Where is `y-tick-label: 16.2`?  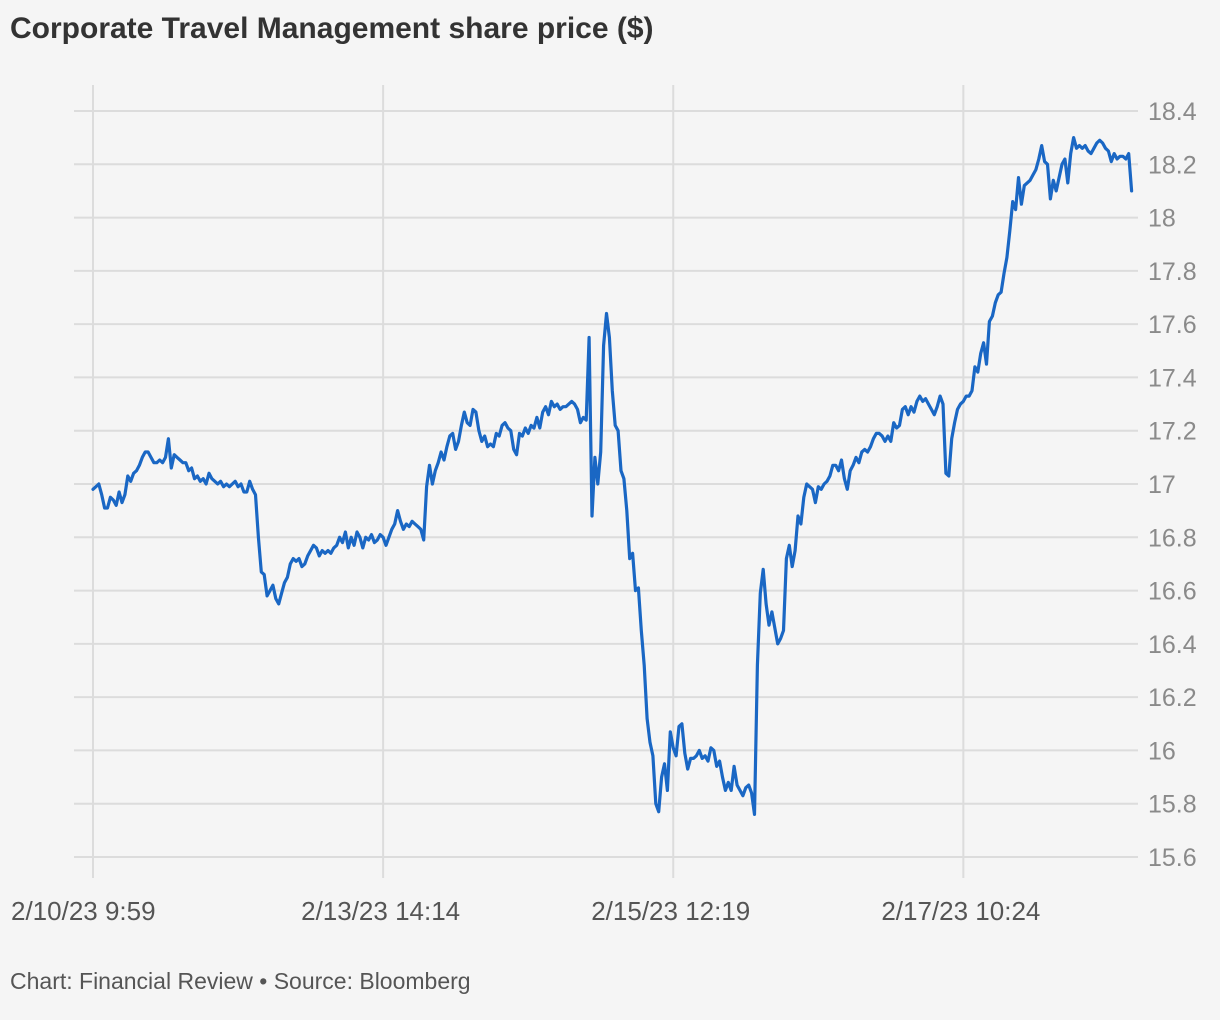
y-tick-label: 16.2 is located at coordinates (1172, 698).